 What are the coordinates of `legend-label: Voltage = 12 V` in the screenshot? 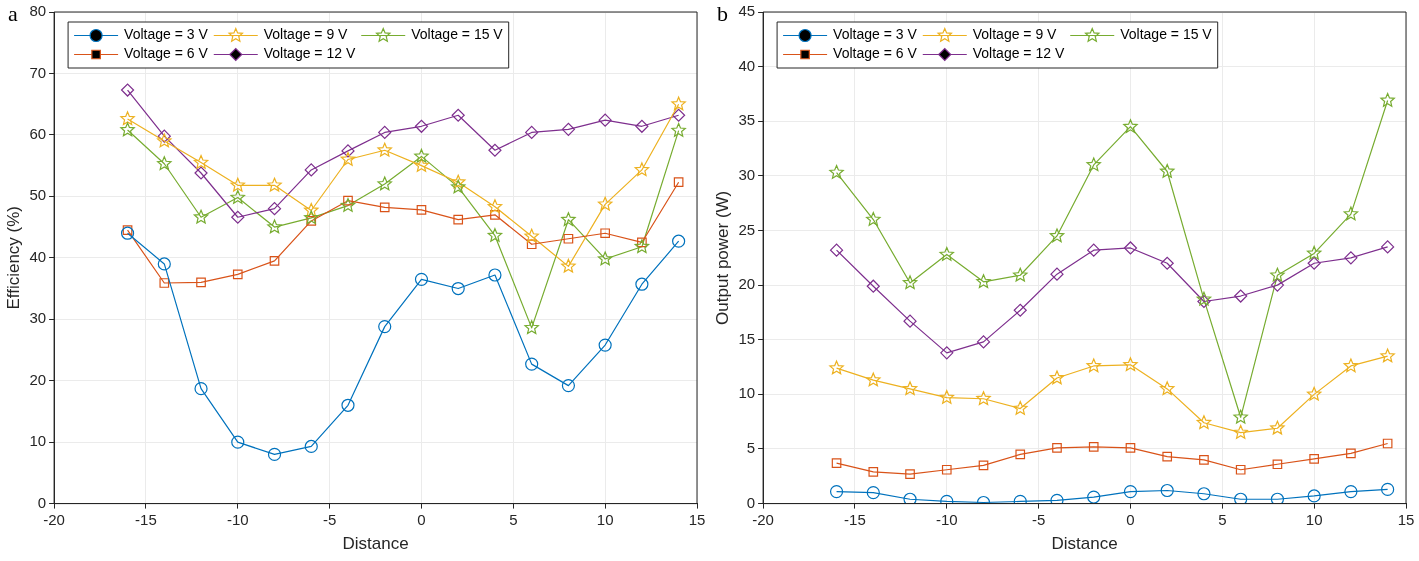 It's located at (1018, 53).